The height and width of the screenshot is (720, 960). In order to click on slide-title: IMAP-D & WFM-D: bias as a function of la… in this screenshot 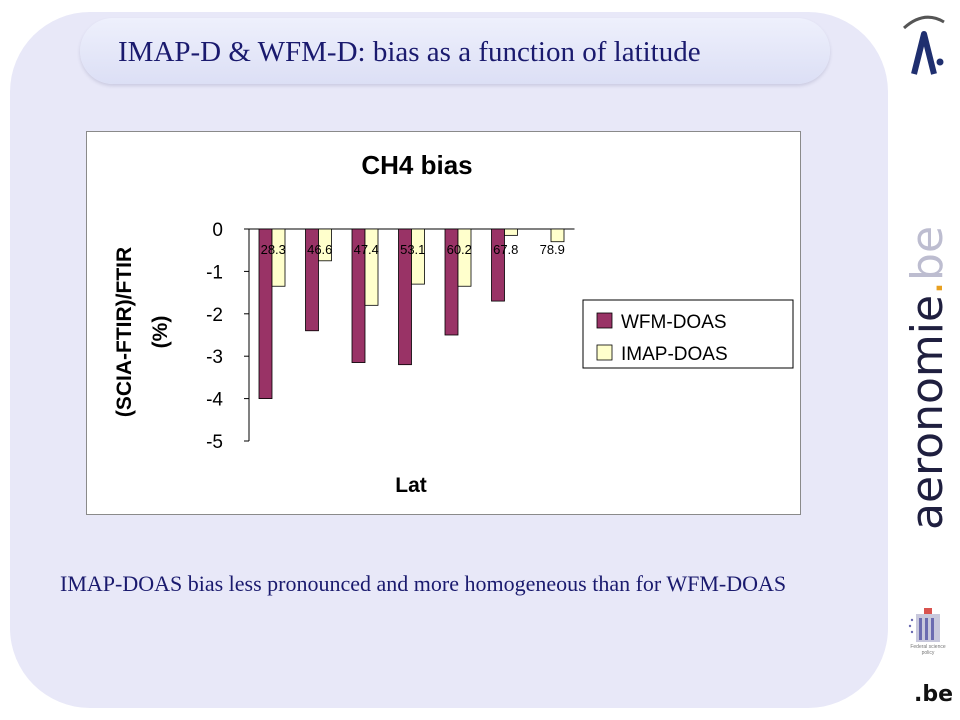, I will do `click(409, 52)`.